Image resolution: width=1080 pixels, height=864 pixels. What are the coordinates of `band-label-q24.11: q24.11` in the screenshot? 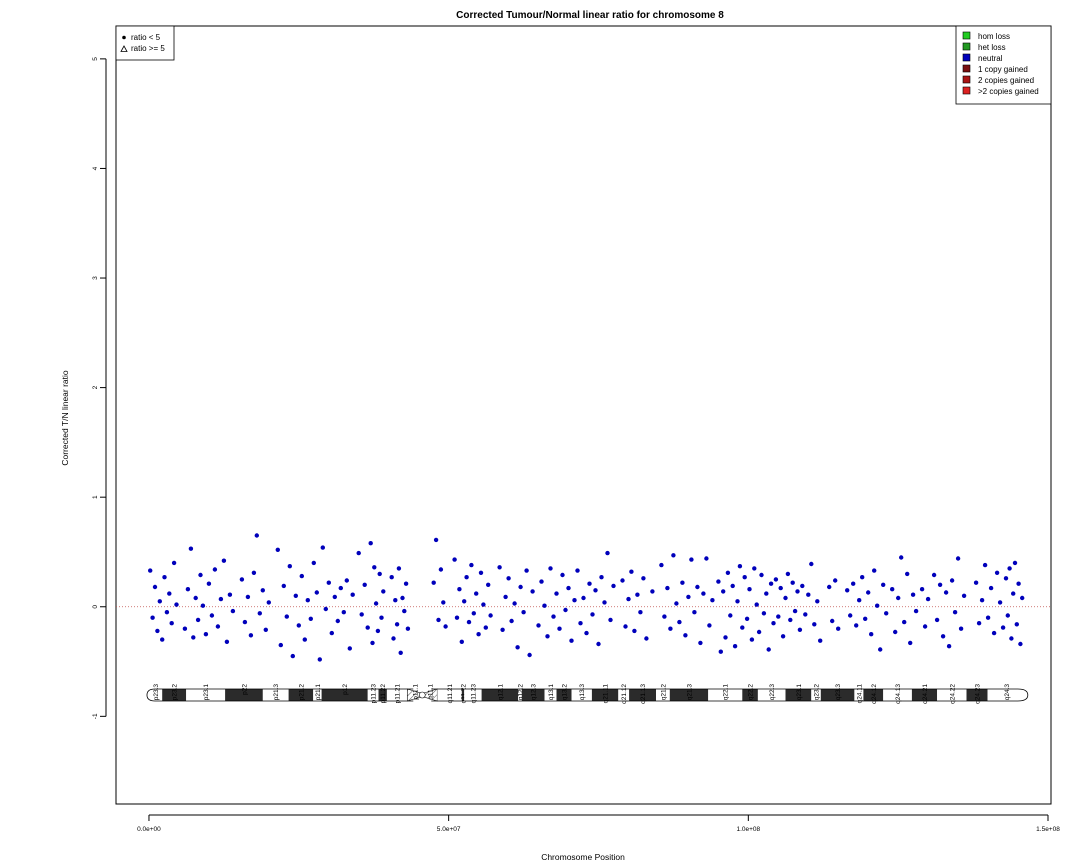 It's located at (859, 694).